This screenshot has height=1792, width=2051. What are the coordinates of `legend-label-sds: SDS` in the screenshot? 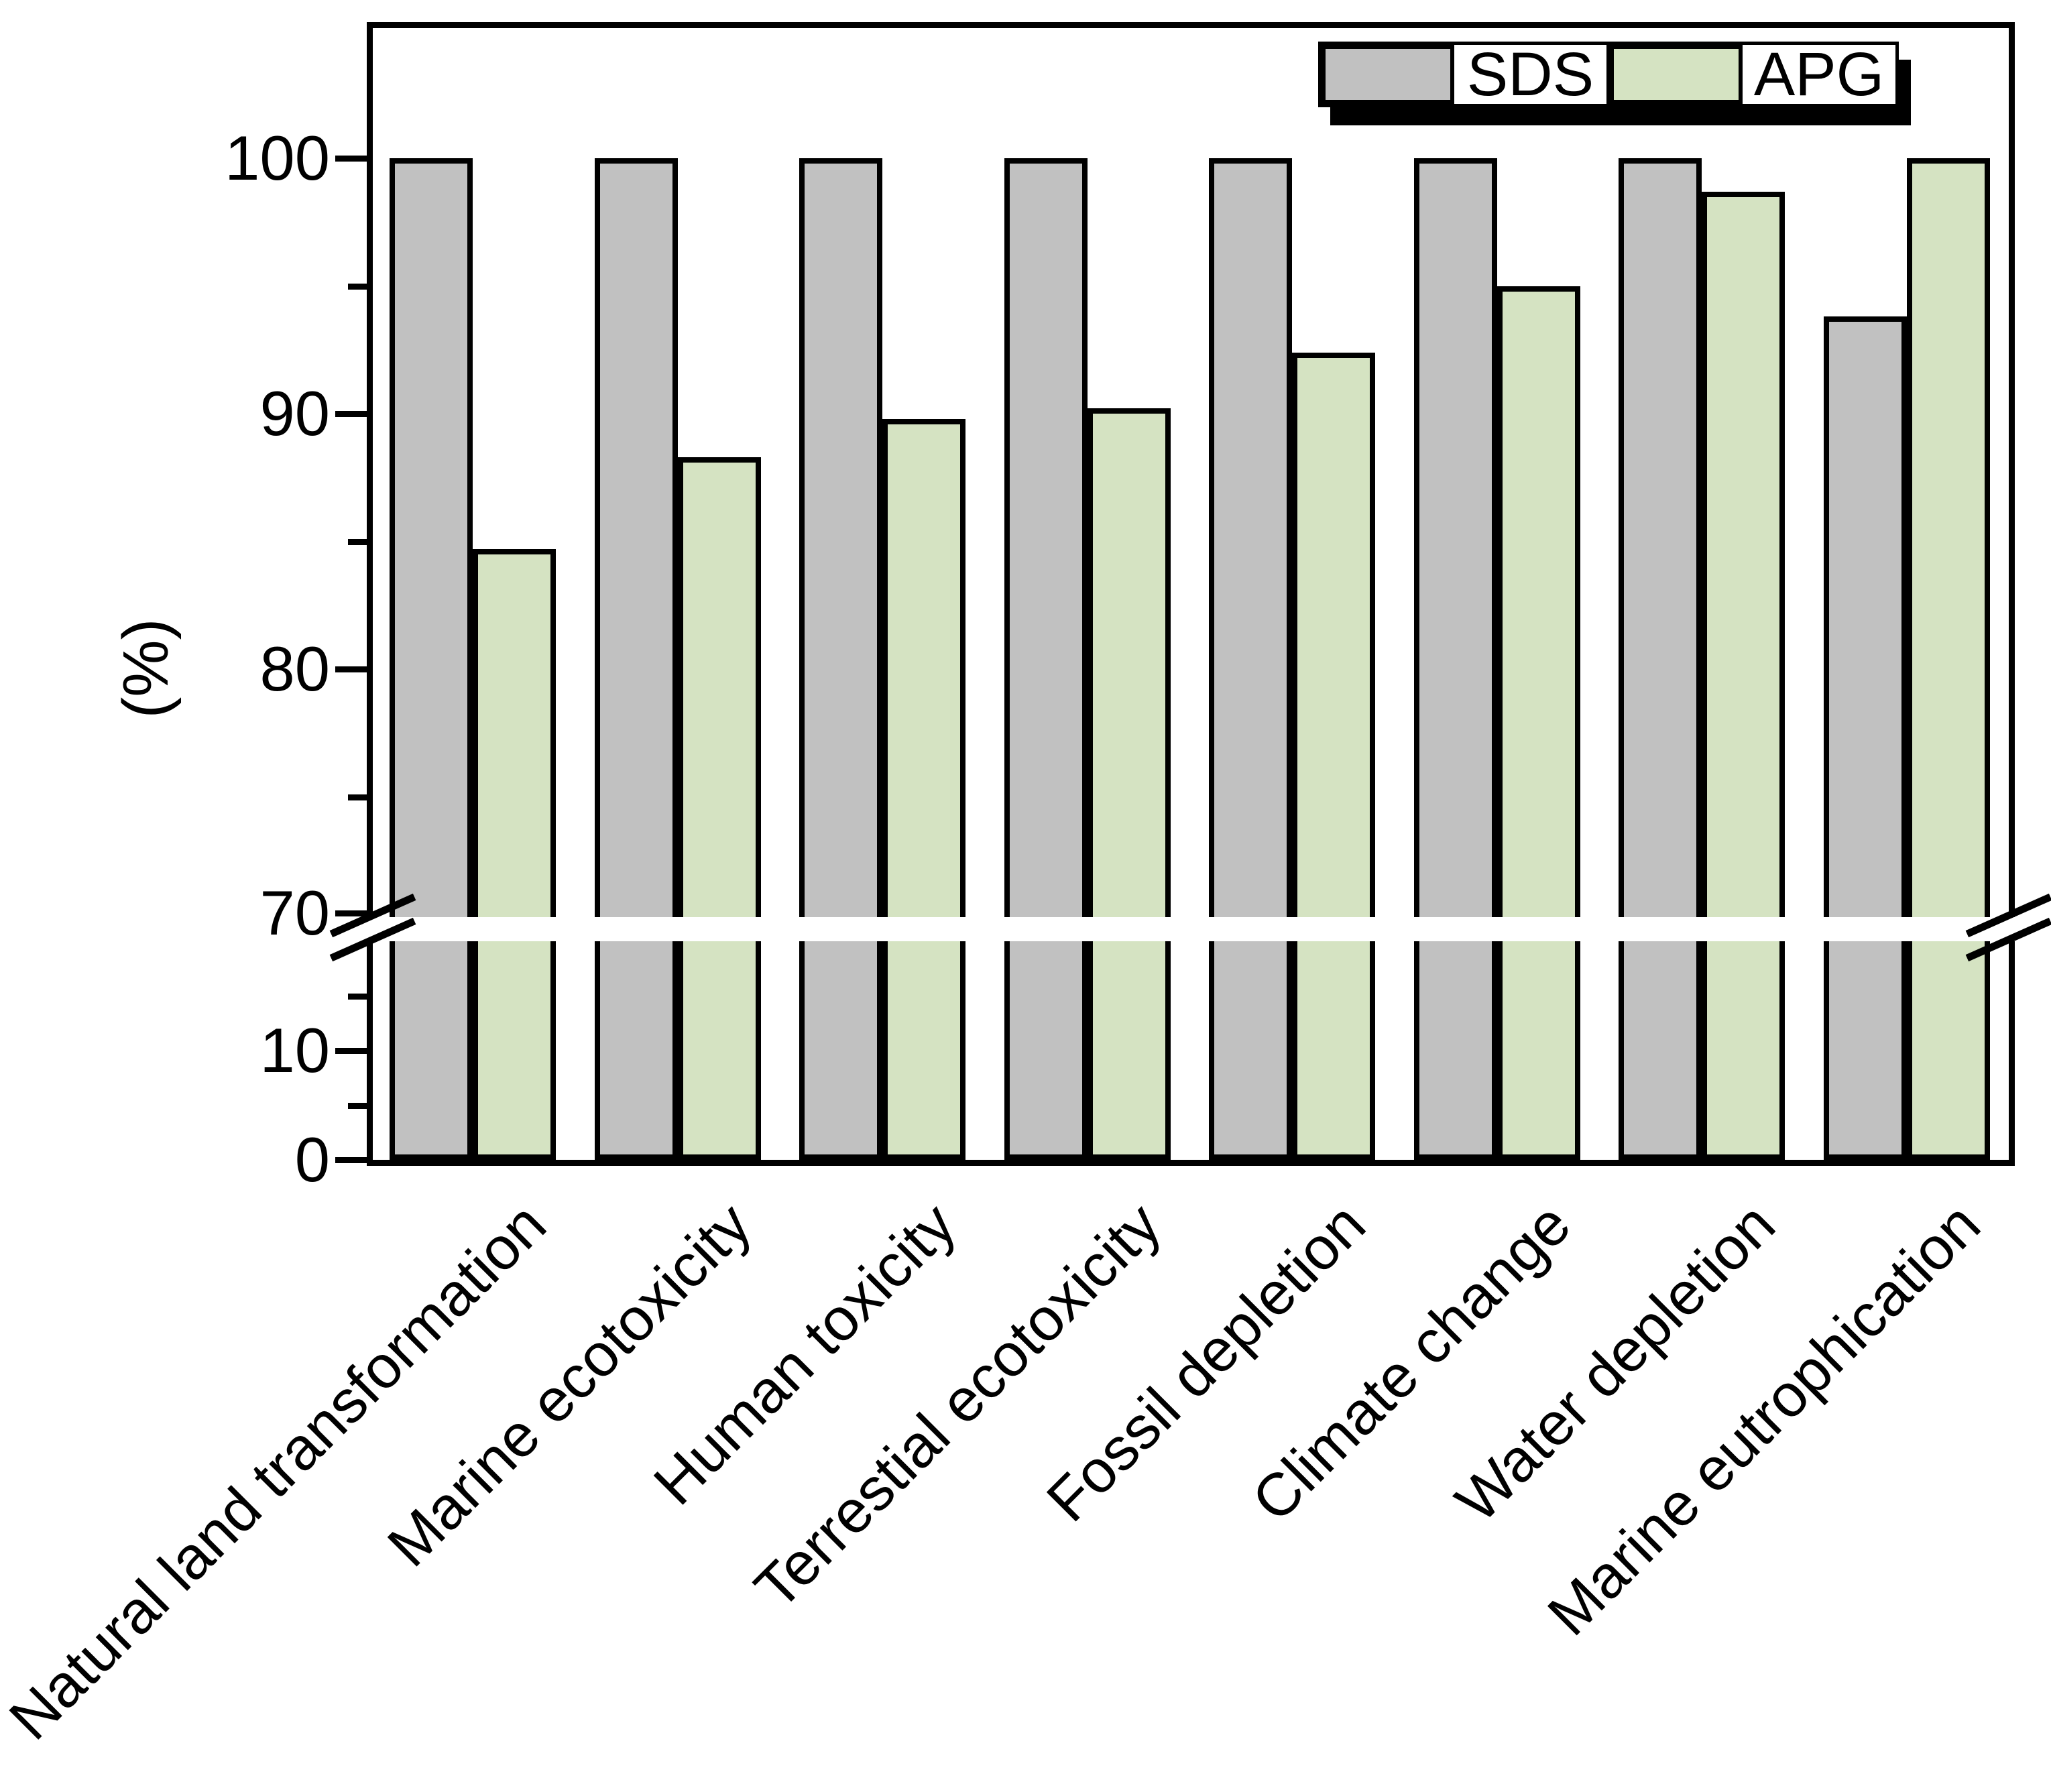 It's located at (1532, 74).